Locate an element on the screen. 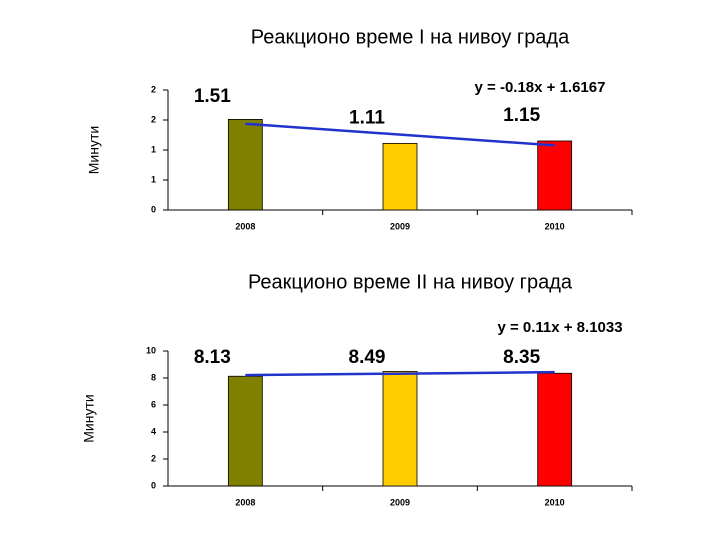  data-label: 8.13 is located at coordinates (212, 357).